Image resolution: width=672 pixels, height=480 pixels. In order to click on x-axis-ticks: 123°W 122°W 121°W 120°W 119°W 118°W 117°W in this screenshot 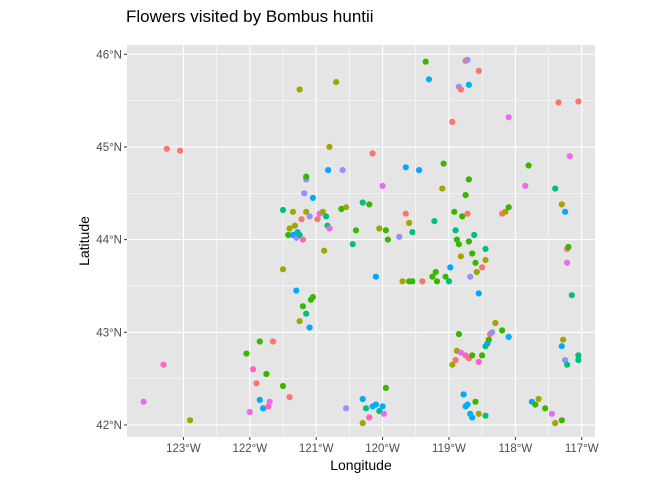, I will do `click(382, 446)`.